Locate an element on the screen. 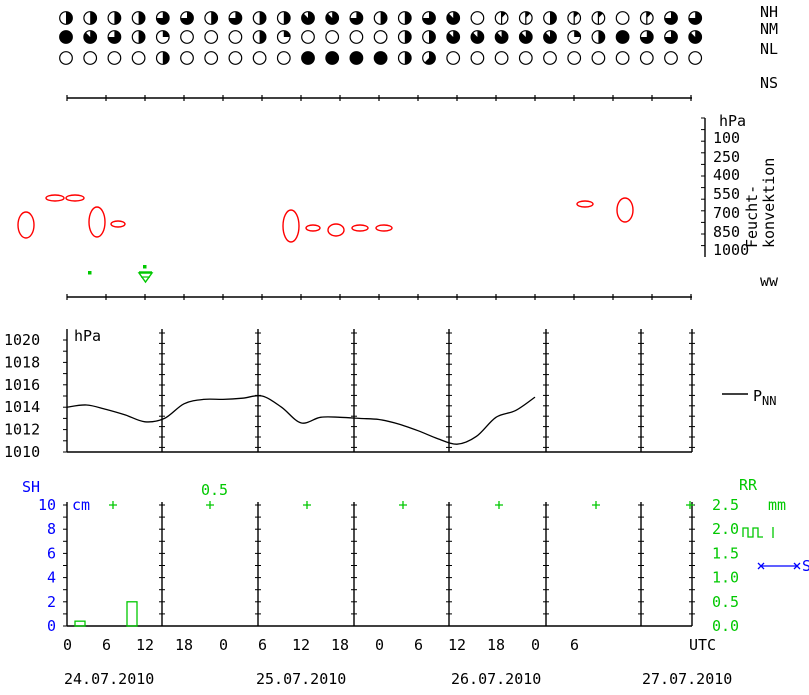 The height and width of the screenshot is (695, 809). pressure-y-tick-label: 1016 is located at coordinates (22, 385).